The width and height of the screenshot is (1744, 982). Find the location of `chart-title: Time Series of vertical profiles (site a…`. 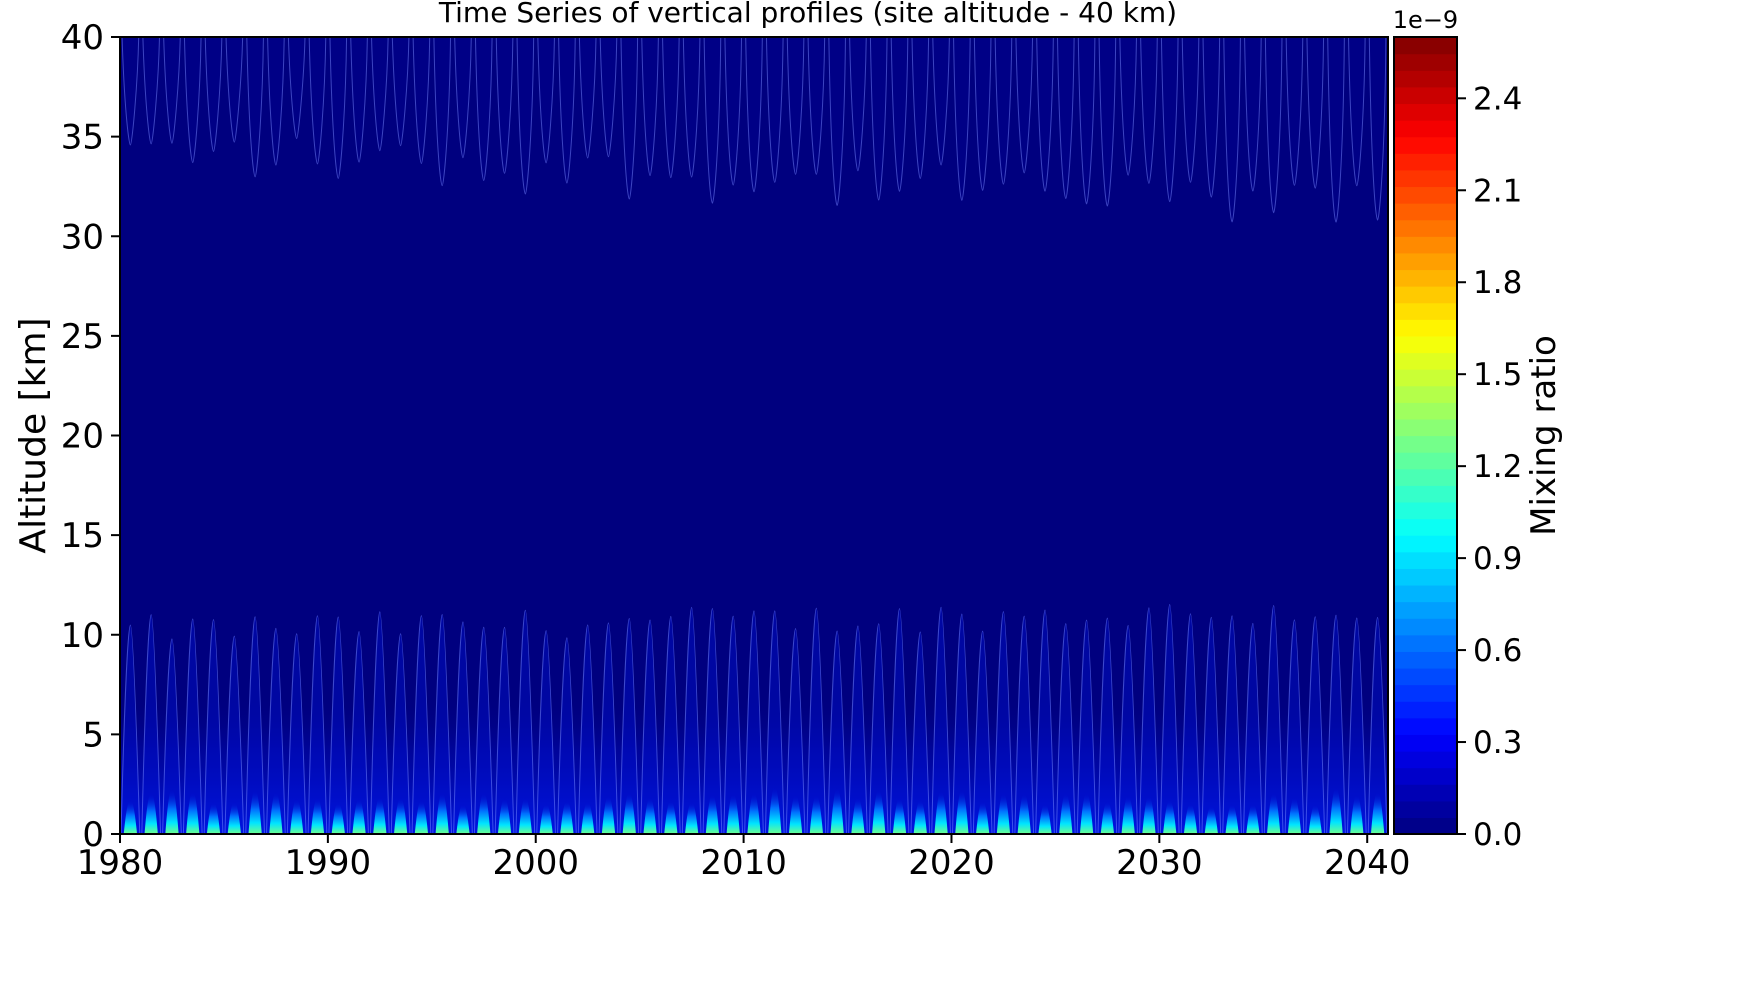

chart-title: Time Series of vertical profiles (site a… is located at coordinates (807, 14).